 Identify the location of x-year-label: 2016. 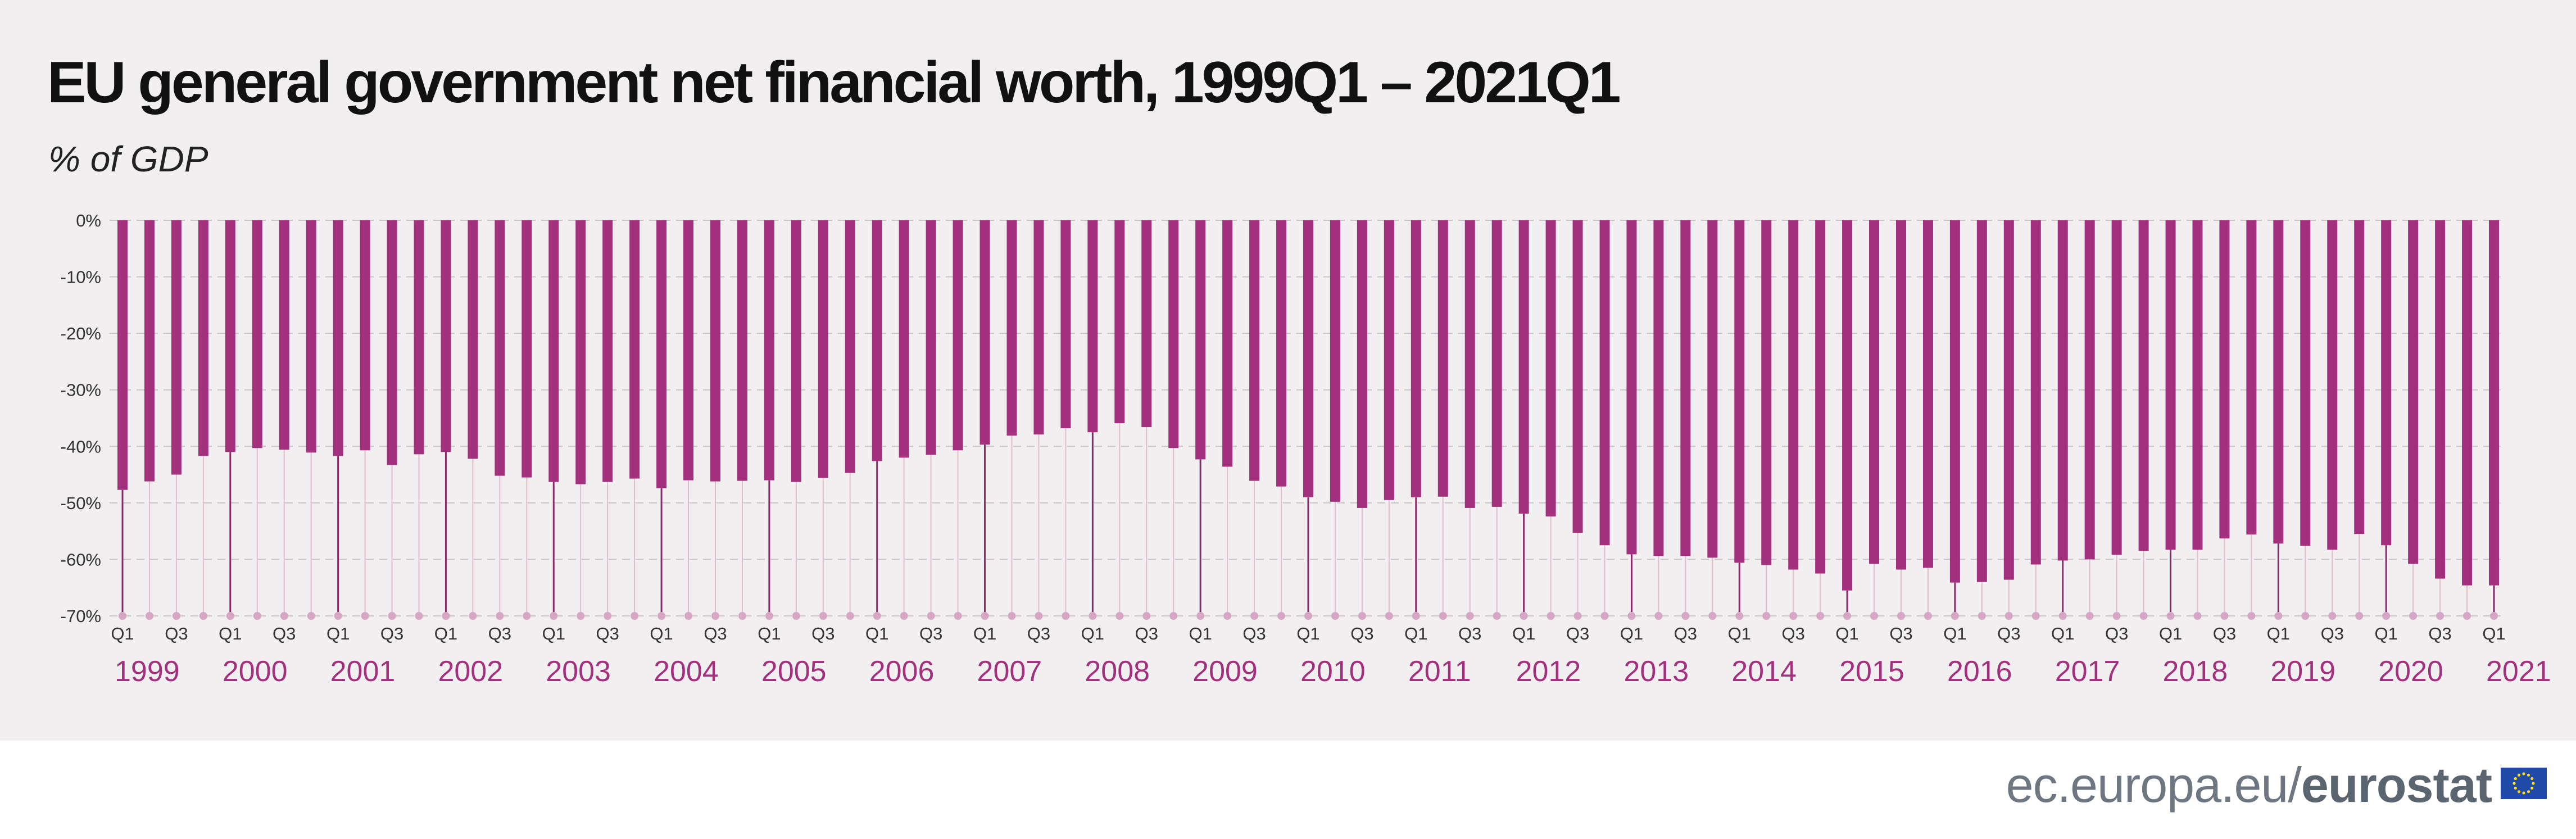
(1979, 671).